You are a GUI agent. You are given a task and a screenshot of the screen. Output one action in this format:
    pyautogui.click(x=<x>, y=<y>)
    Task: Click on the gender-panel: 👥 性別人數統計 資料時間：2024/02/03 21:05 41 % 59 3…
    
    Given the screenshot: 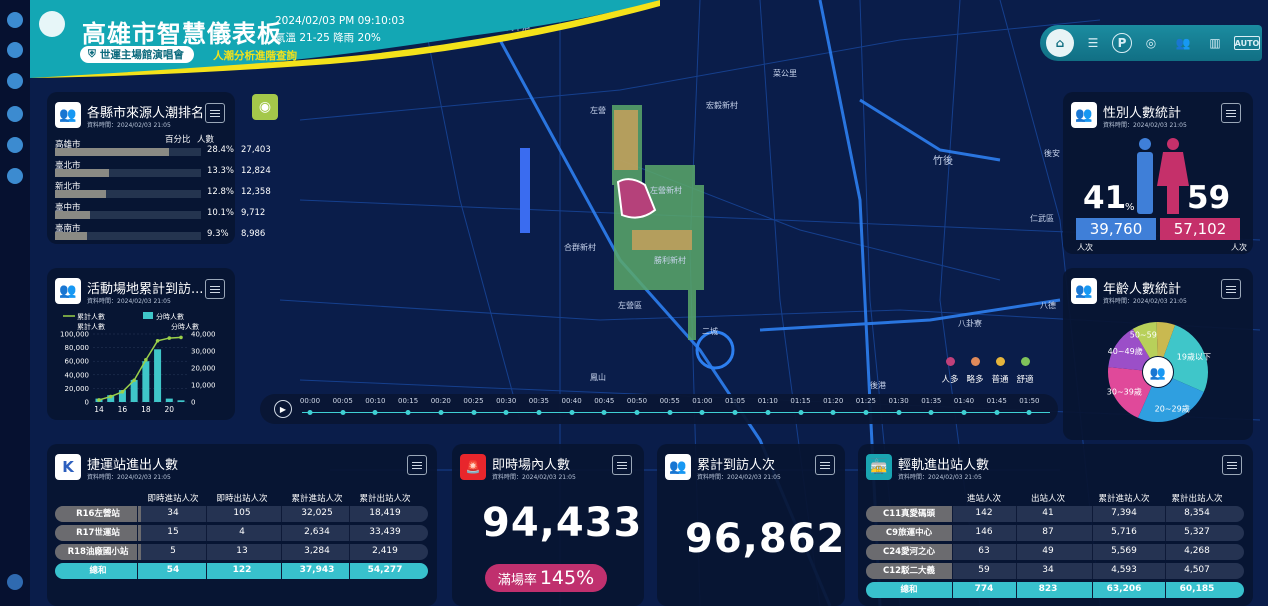 What is the action you would take?
    pyautogui.click(x=1158, y=173)
    